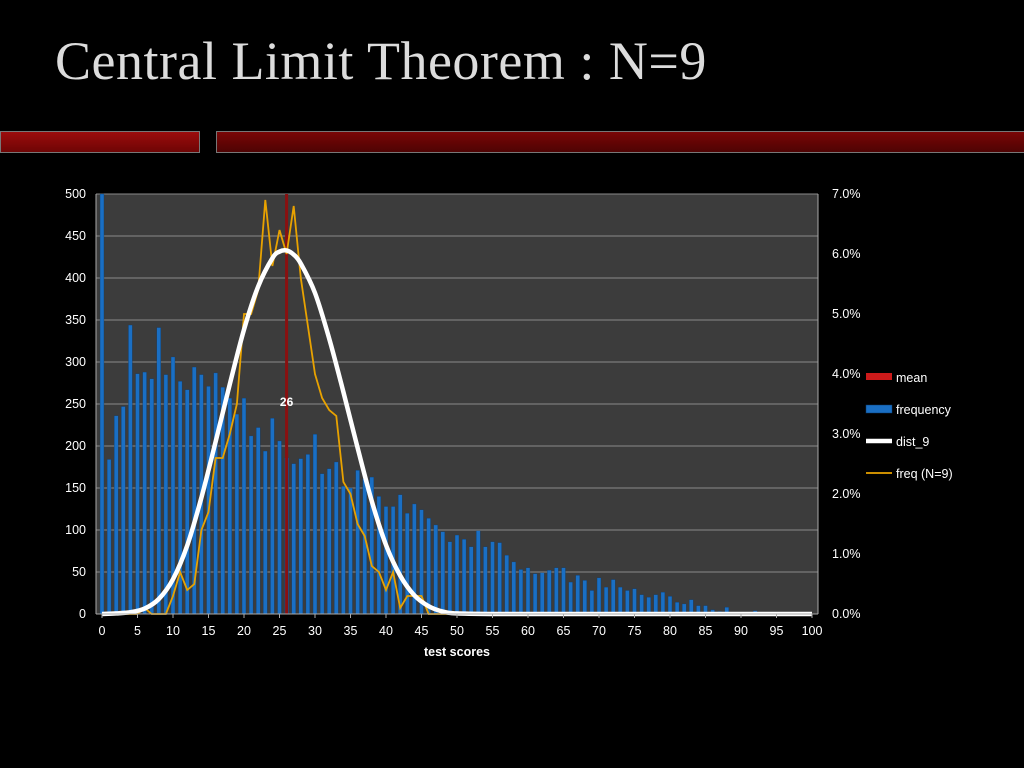  What do you see at coordinates (924, 410) in the screenshot?
I see `legend-label: frequency` at bounding box center [924, 410].